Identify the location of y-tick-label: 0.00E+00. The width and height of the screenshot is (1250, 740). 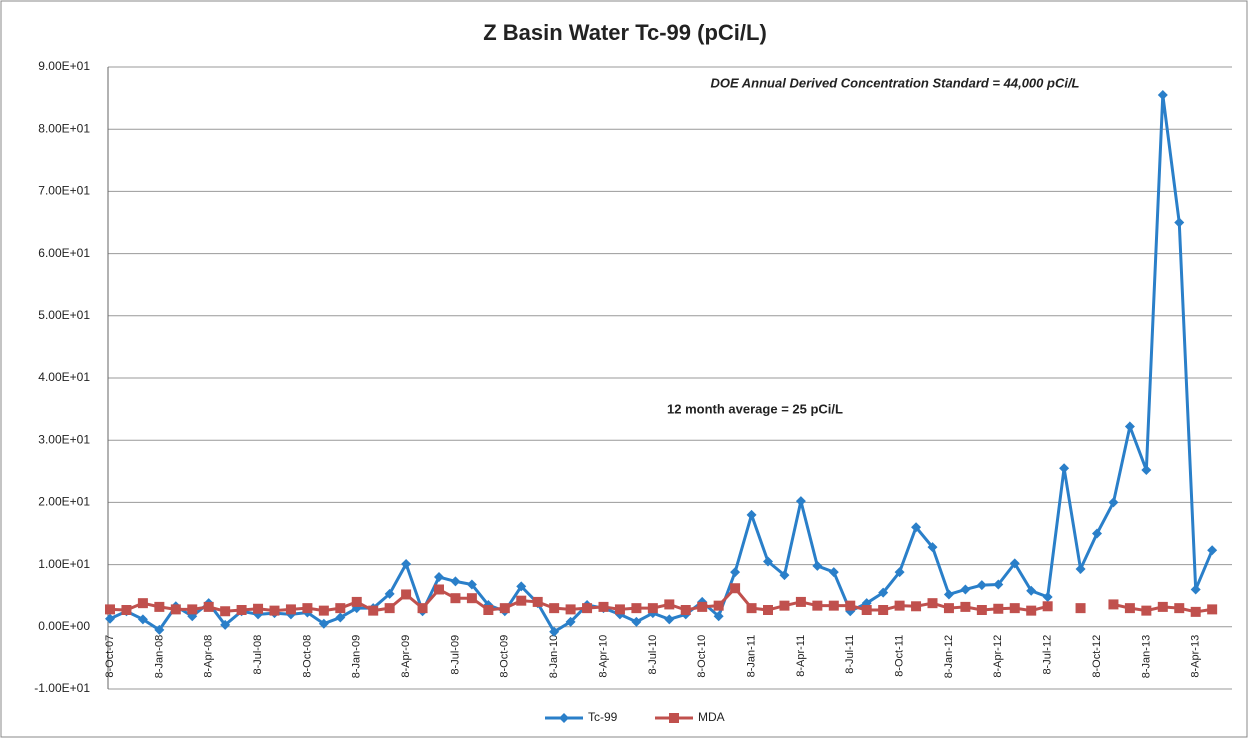
(64, 626).